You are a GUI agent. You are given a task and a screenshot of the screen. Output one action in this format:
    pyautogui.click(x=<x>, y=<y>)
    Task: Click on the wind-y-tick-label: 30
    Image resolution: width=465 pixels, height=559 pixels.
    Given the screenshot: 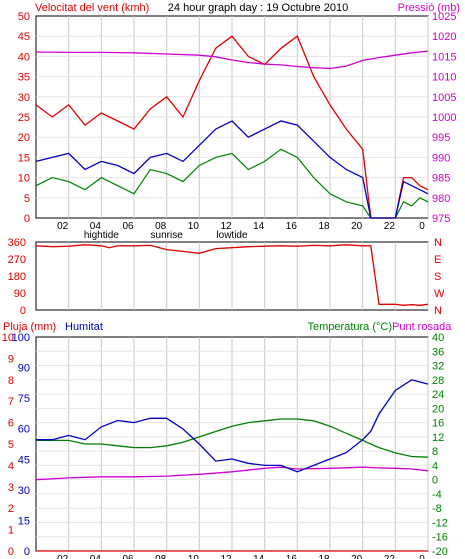 What is the action you would take?
    pyautogui.click(x=24, y=98)
    